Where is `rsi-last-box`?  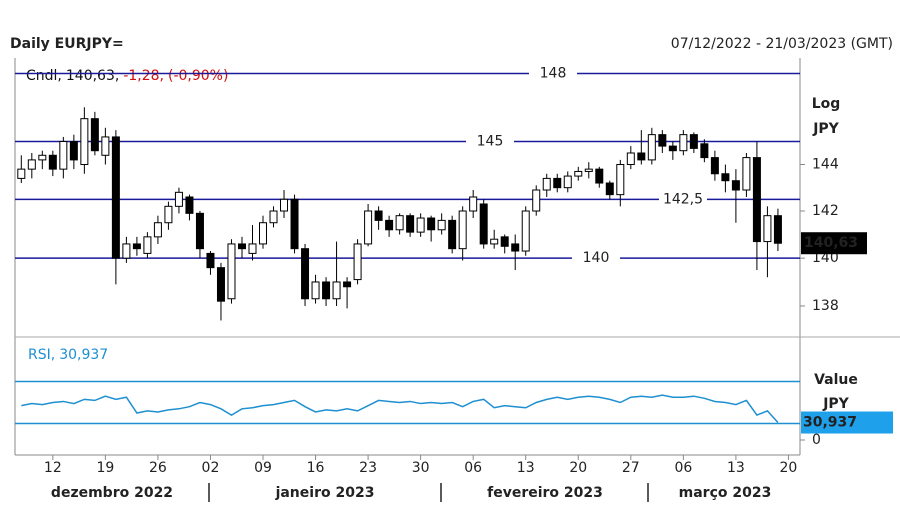
rsi-last-box is located at coordinates (847, 422).